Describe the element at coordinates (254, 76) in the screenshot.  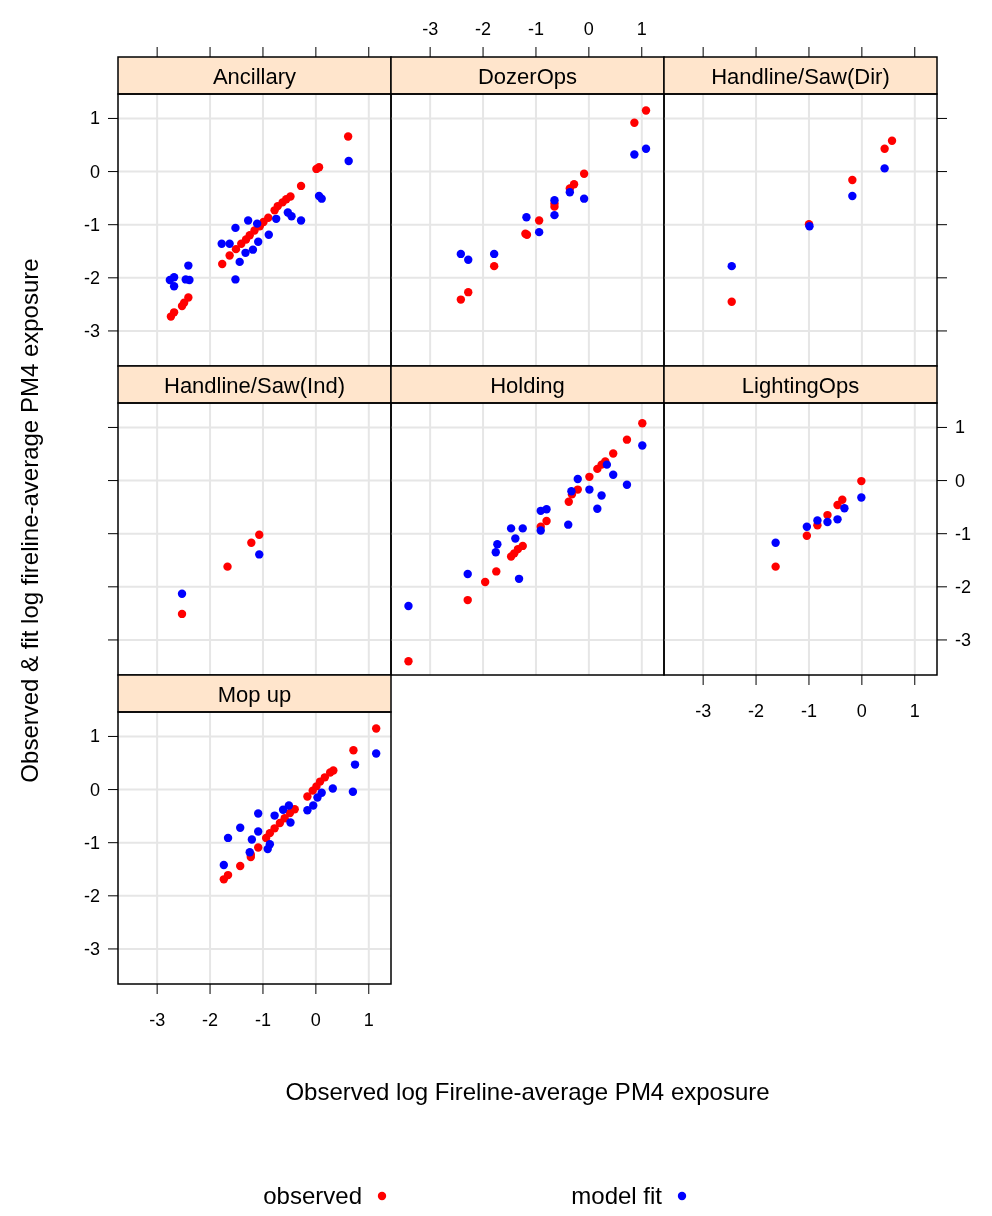
I see `chart-title: Ancillary` at that location.